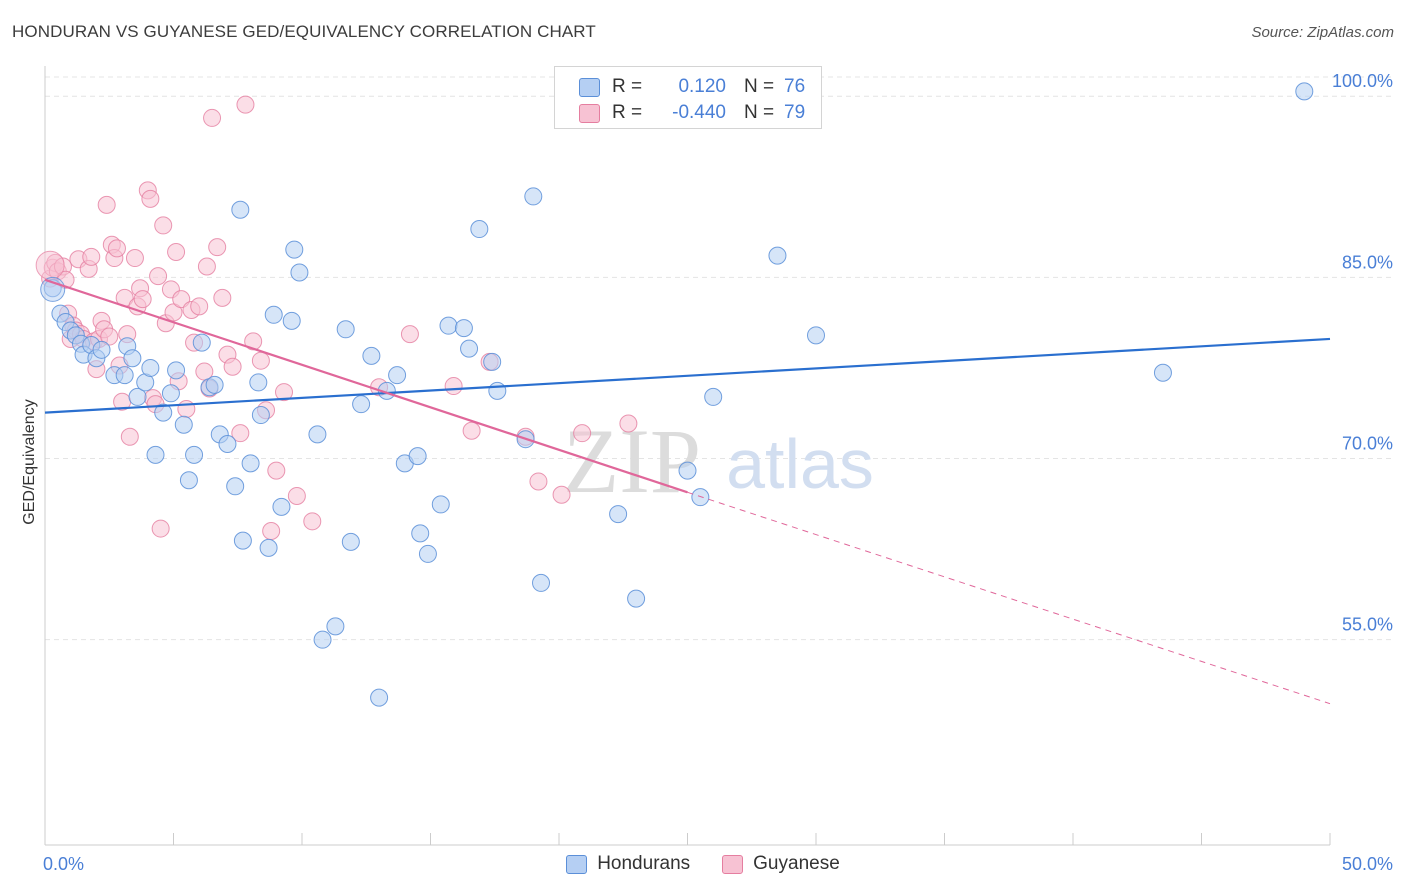  I want to click on x-tick-label: 0.0%, so click(63, 864).